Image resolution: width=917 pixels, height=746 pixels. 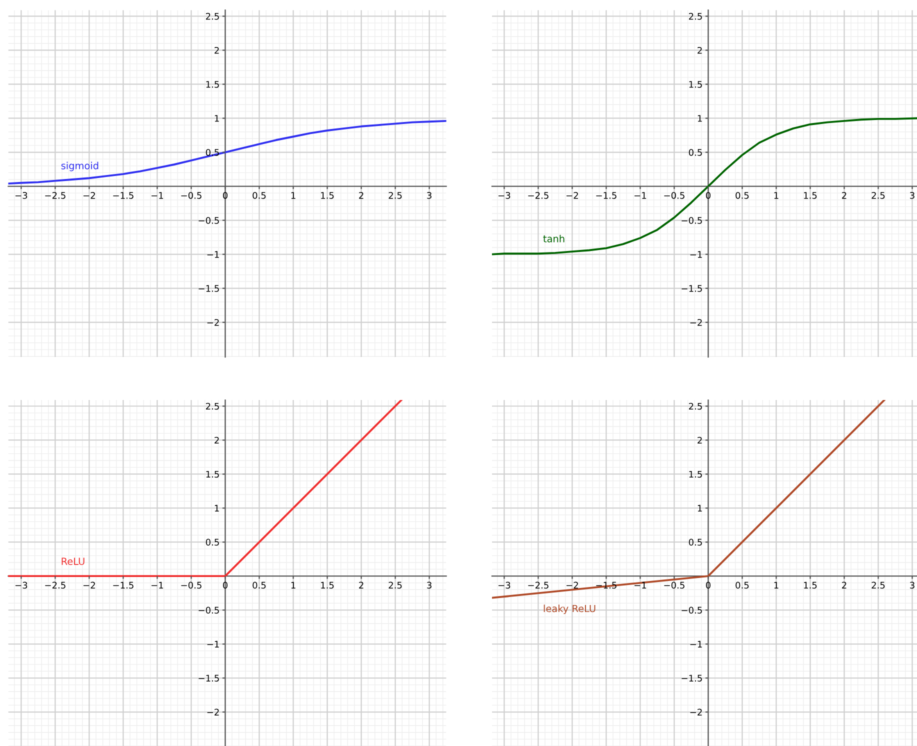 What do you see at coordinates (79, 167) in the screenshot?
I see `series-label: sigmoid` at bounding box center [79, 167].